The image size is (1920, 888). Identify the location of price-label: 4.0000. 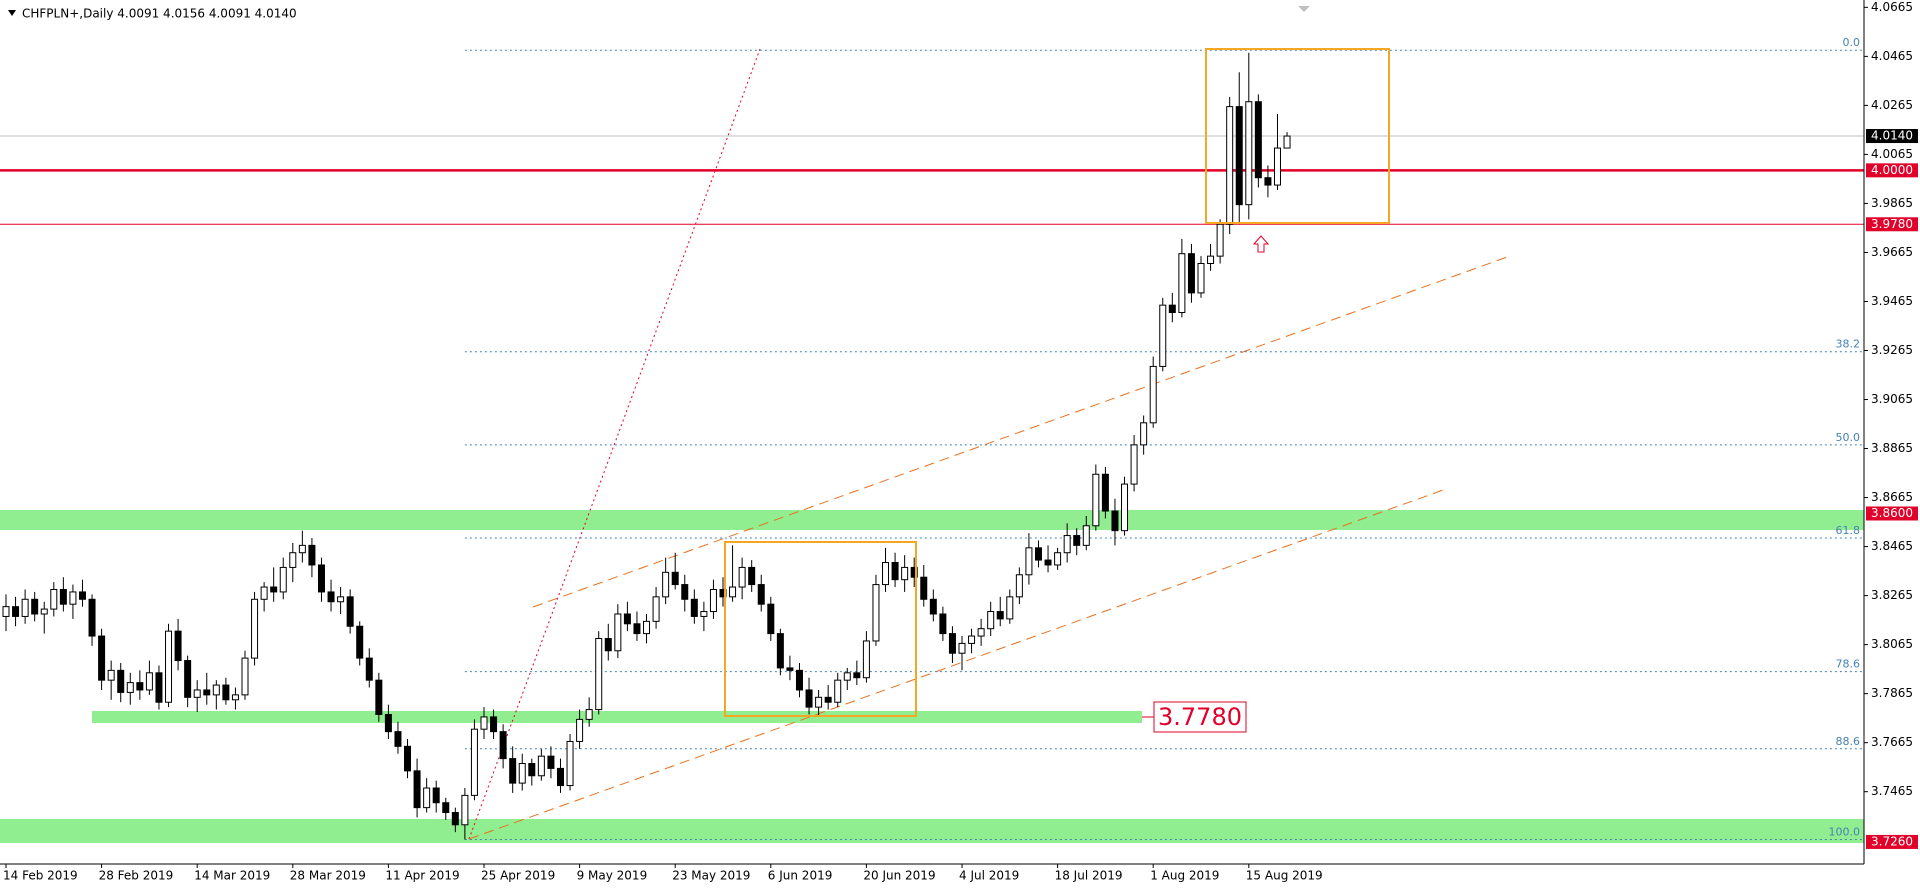
(1892, 170).